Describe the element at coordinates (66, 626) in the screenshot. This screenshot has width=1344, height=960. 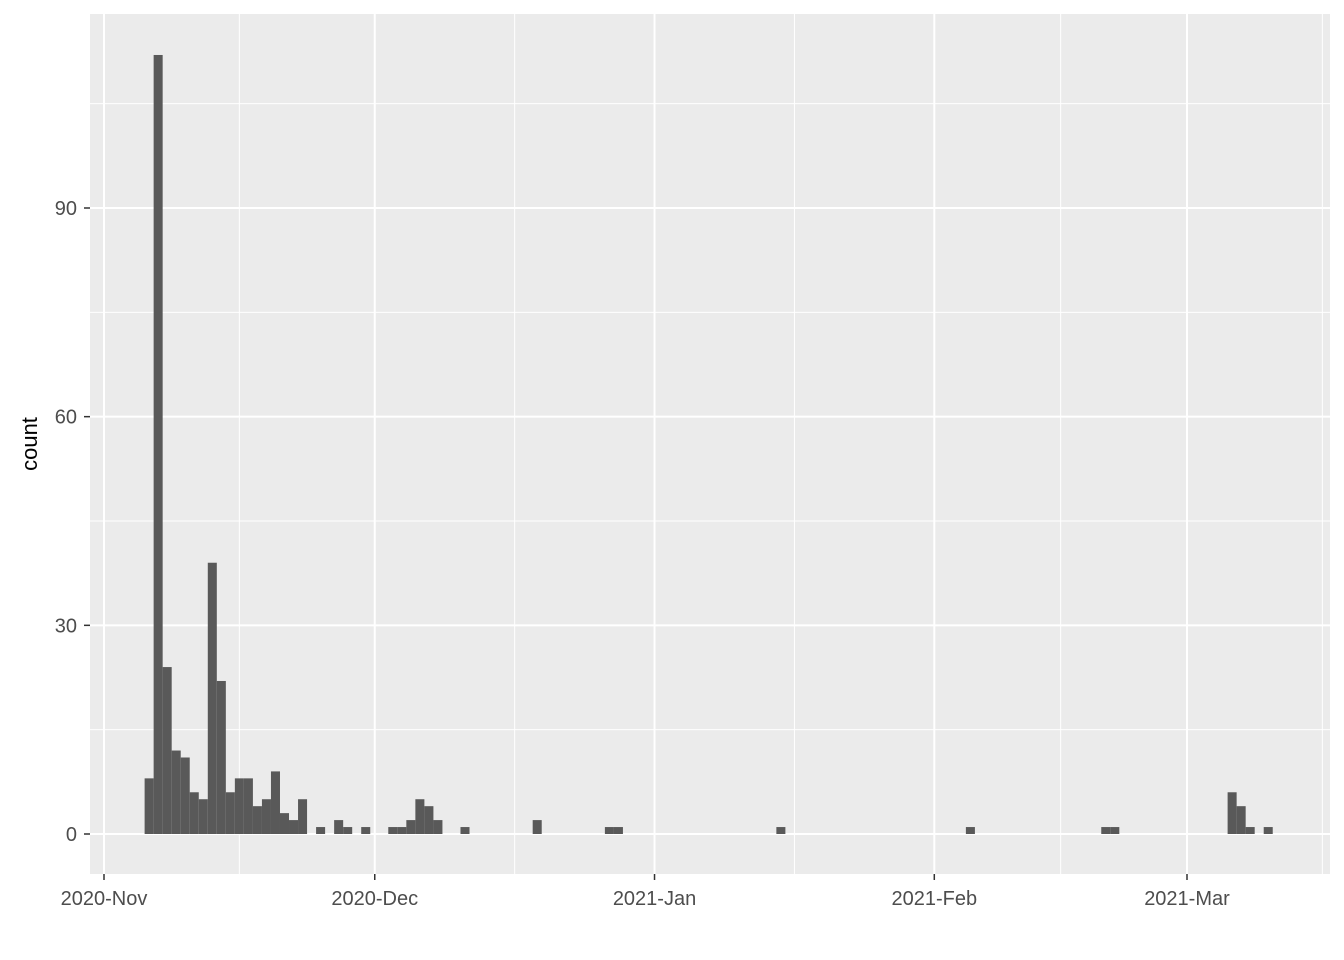
I see `y-tick-label: 30` at that location.